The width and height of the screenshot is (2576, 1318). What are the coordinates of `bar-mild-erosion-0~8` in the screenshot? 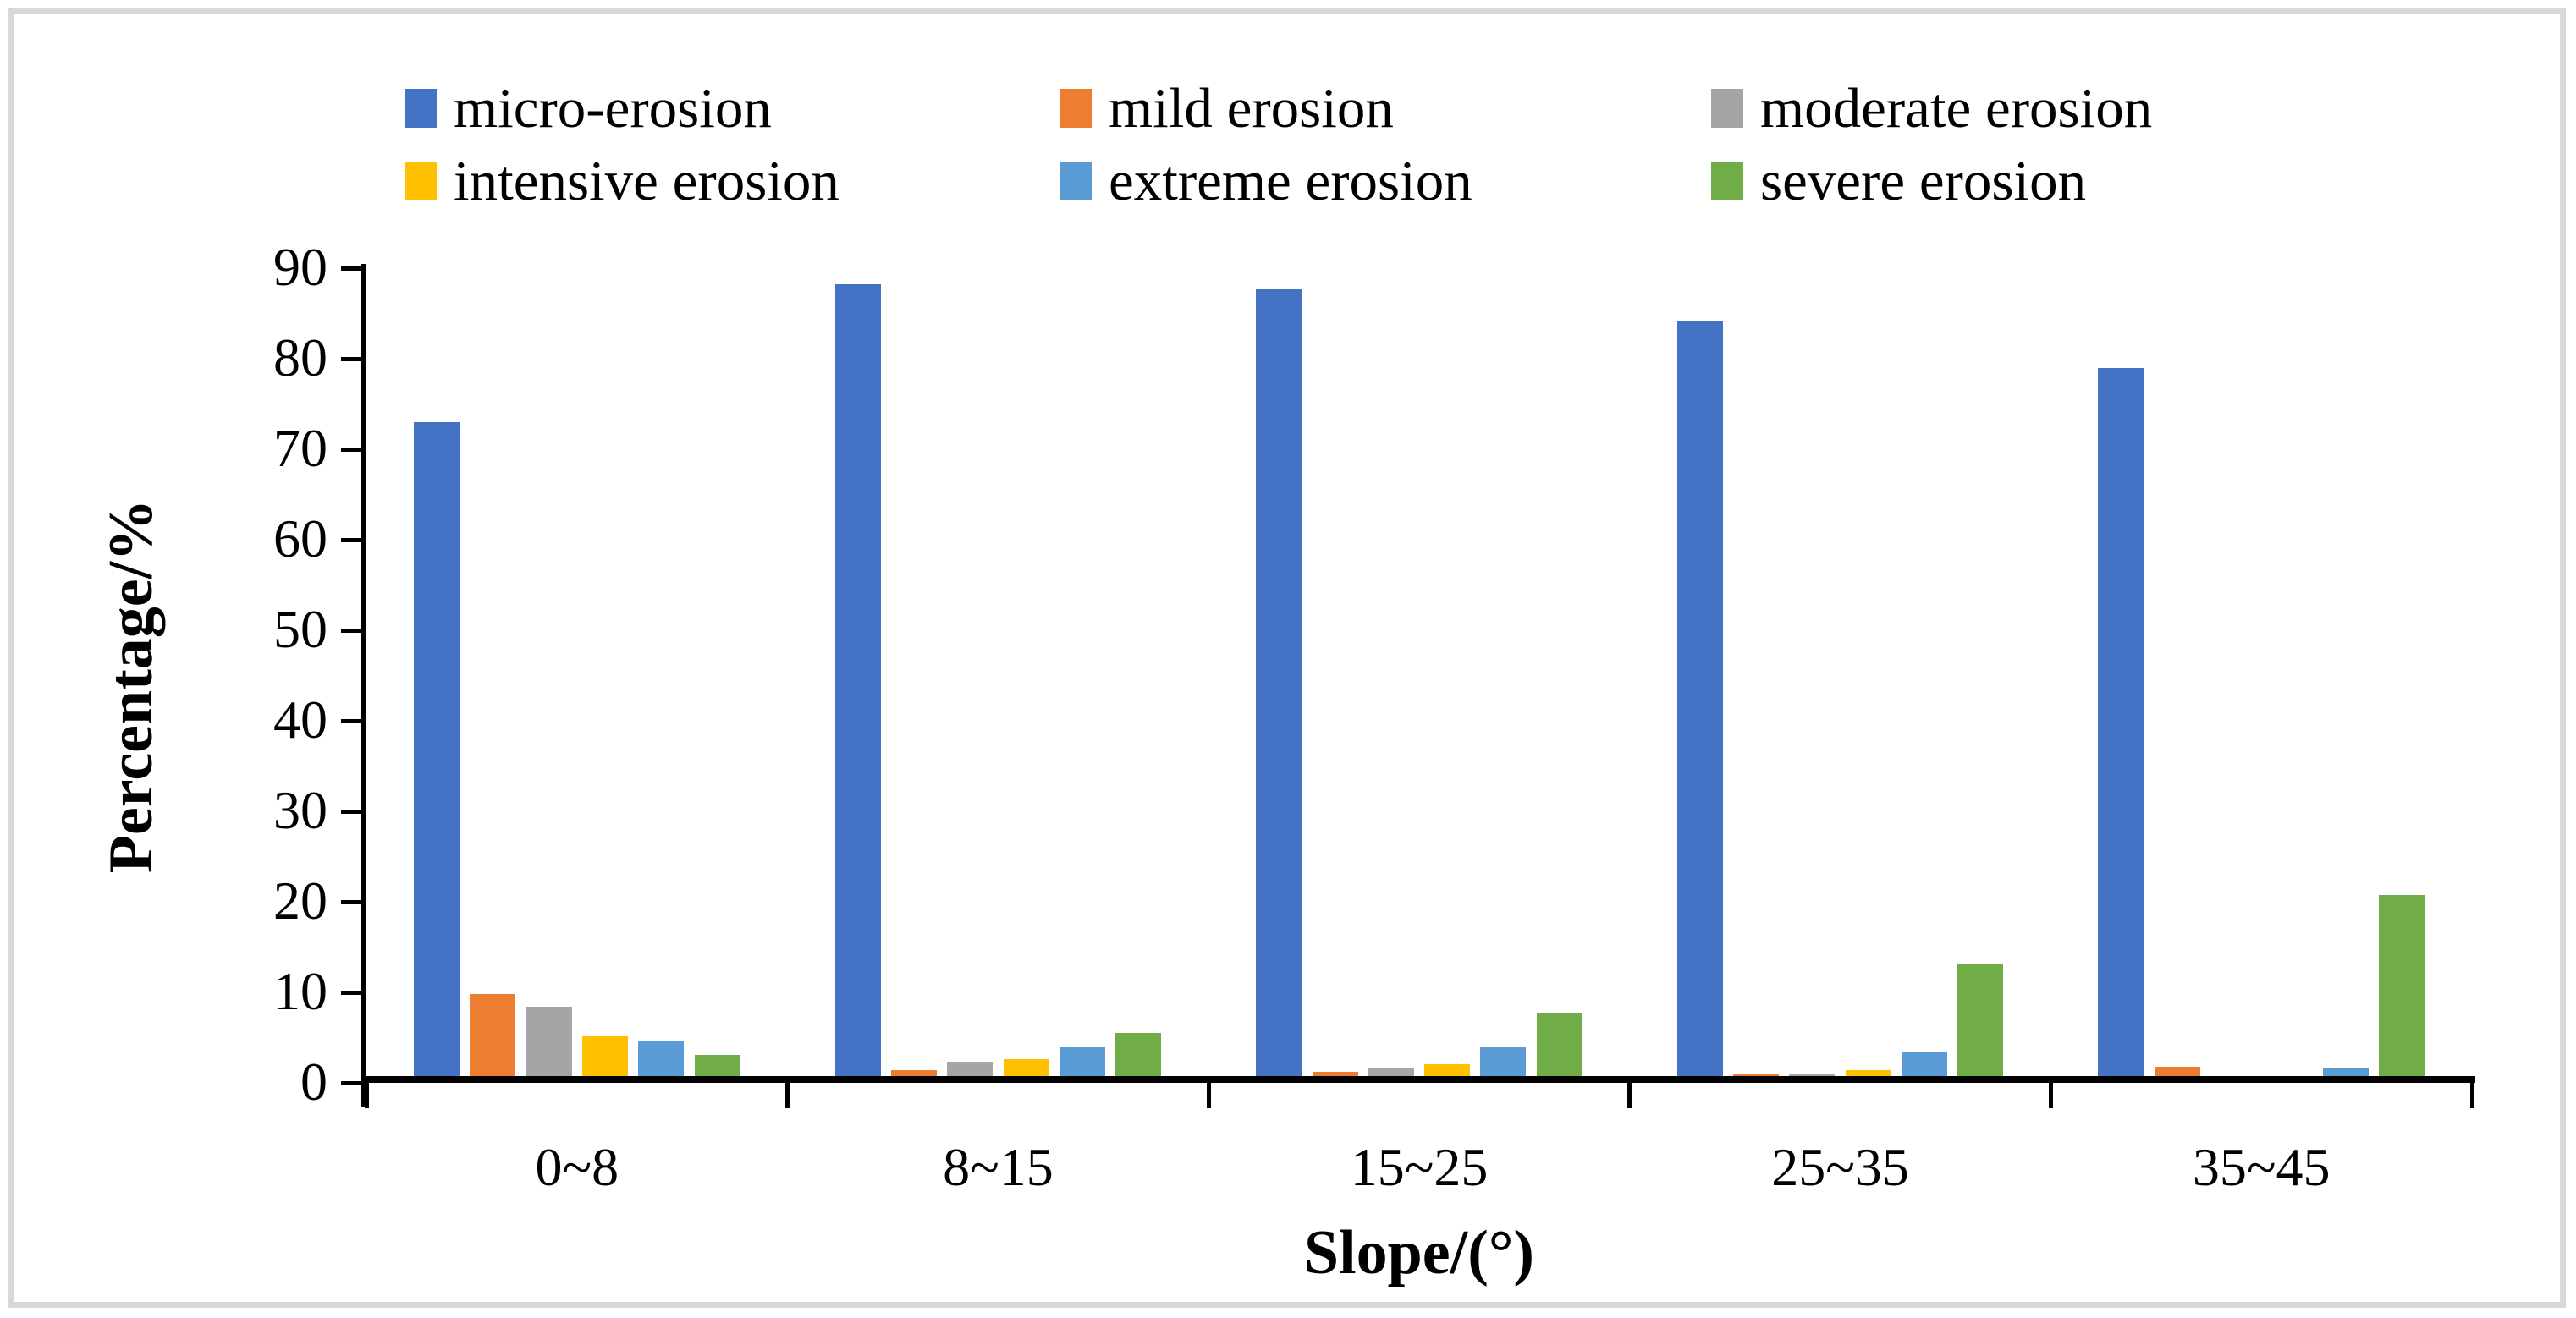 It's located at (493, 1034).